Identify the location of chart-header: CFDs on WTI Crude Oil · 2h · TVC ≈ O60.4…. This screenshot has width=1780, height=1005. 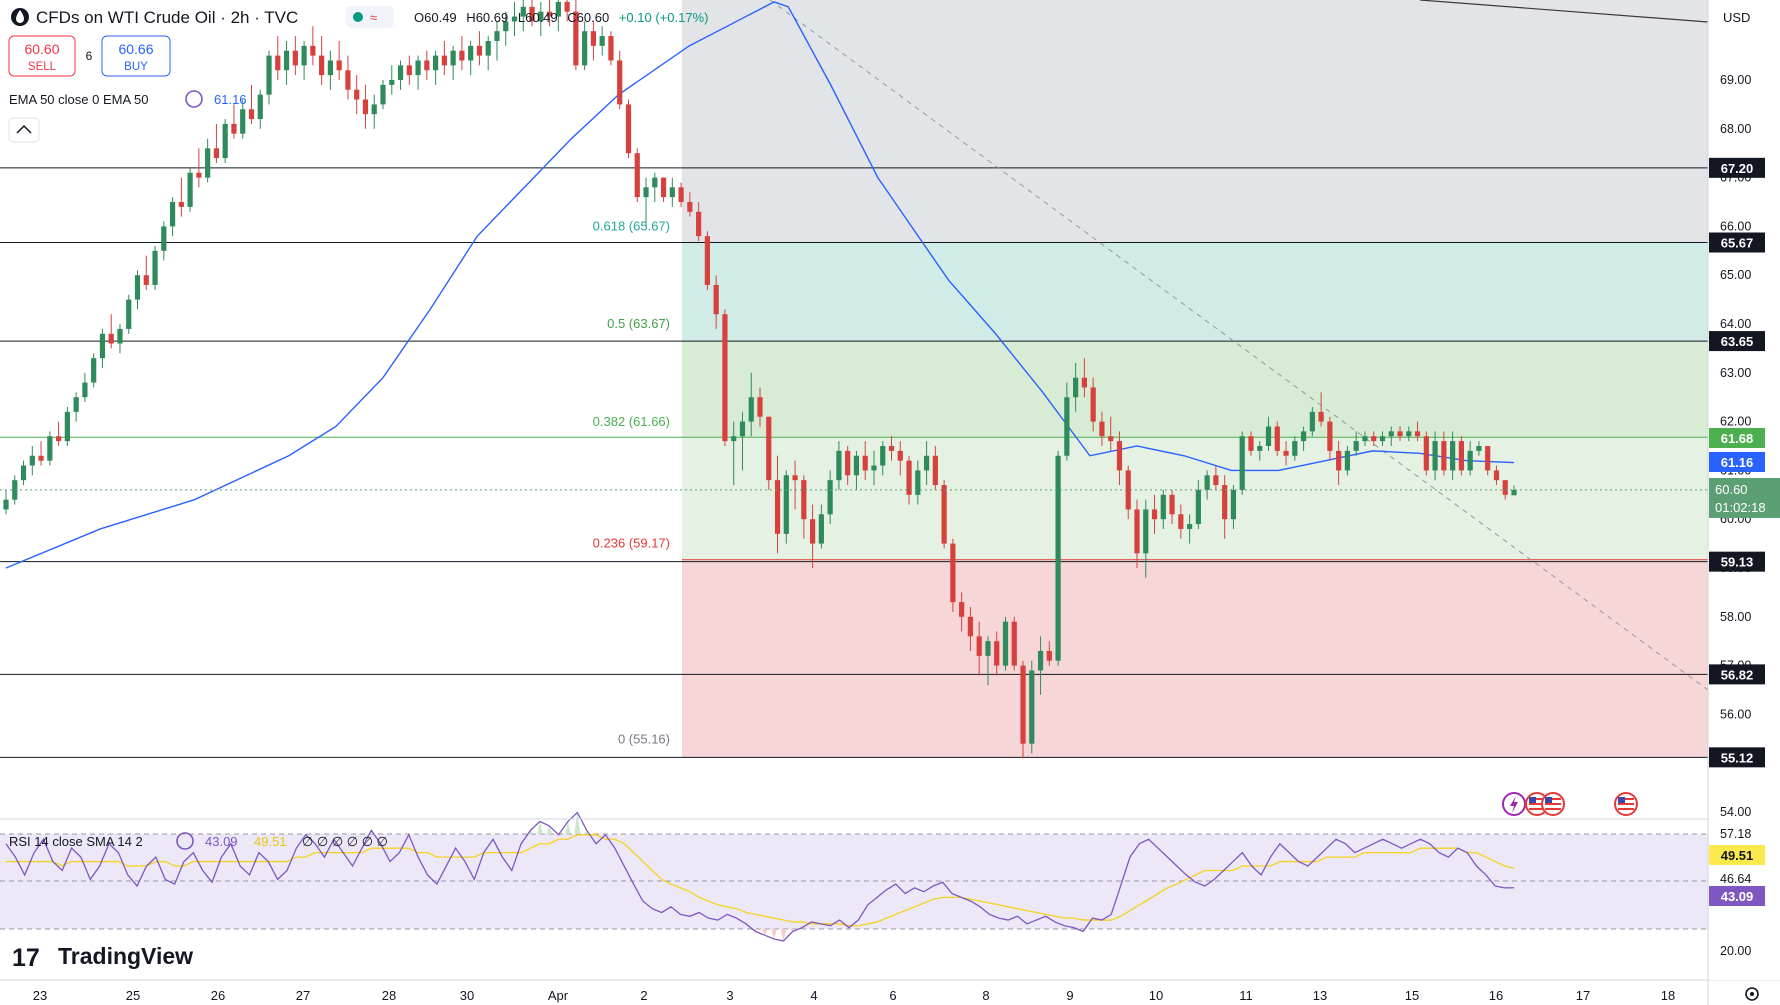
(879, 74).